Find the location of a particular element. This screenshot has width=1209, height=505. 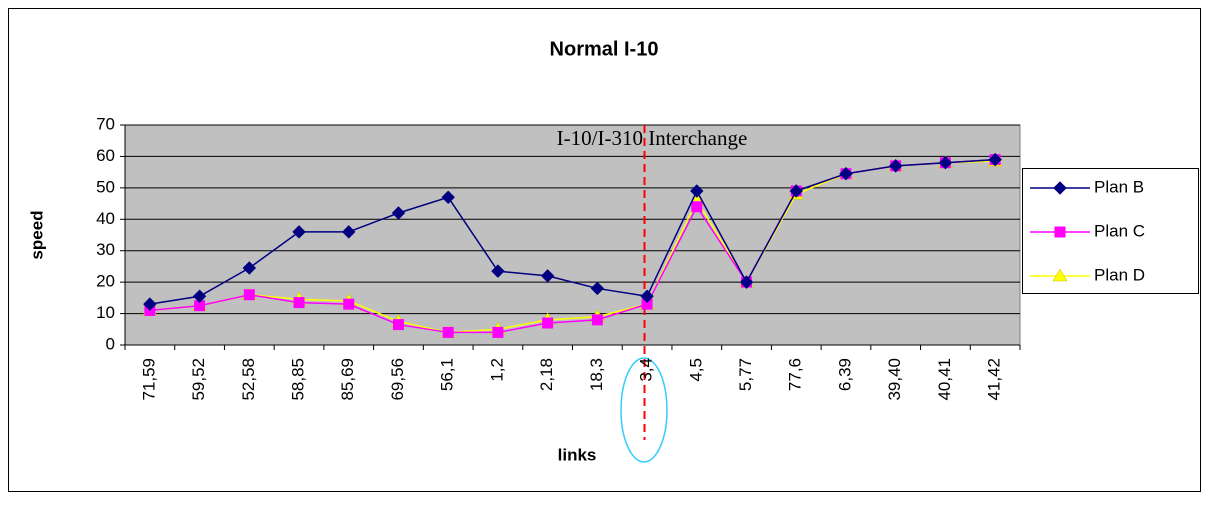

legend-label: Plan B is located at coordinates (1119, 186).